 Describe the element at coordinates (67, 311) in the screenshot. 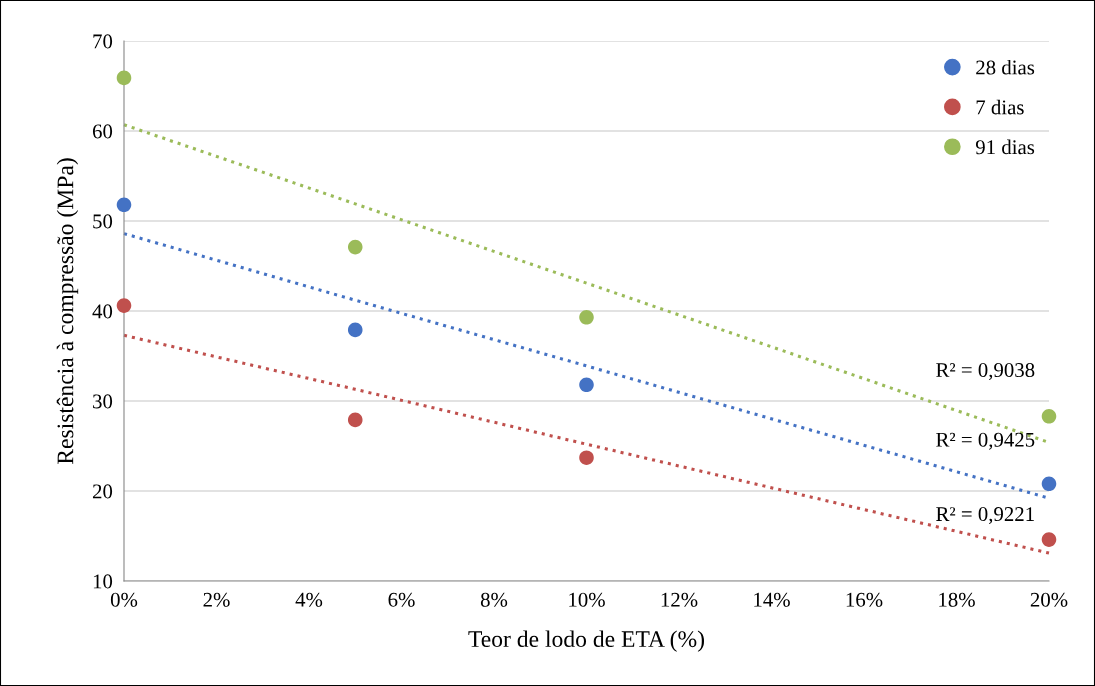

I see `y-axis-title: Resistência à compressão (MPa)` at that location.